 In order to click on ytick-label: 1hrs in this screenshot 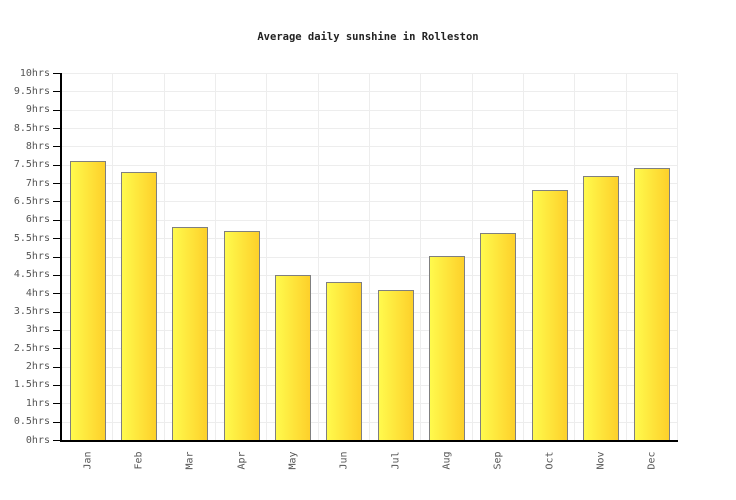, I will do `click(37, 403)`.